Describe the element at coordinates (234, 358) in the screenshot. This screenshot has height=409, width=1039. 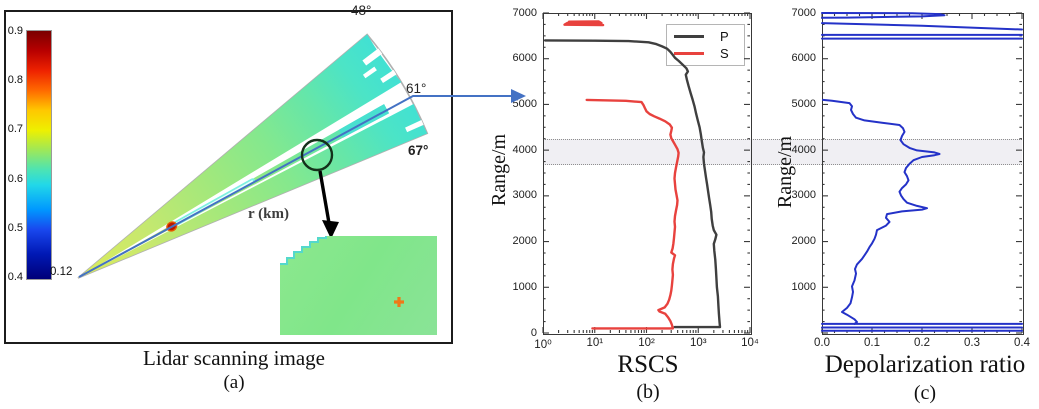
I see `panel-a-caption: Lidar scanning image` at that location.